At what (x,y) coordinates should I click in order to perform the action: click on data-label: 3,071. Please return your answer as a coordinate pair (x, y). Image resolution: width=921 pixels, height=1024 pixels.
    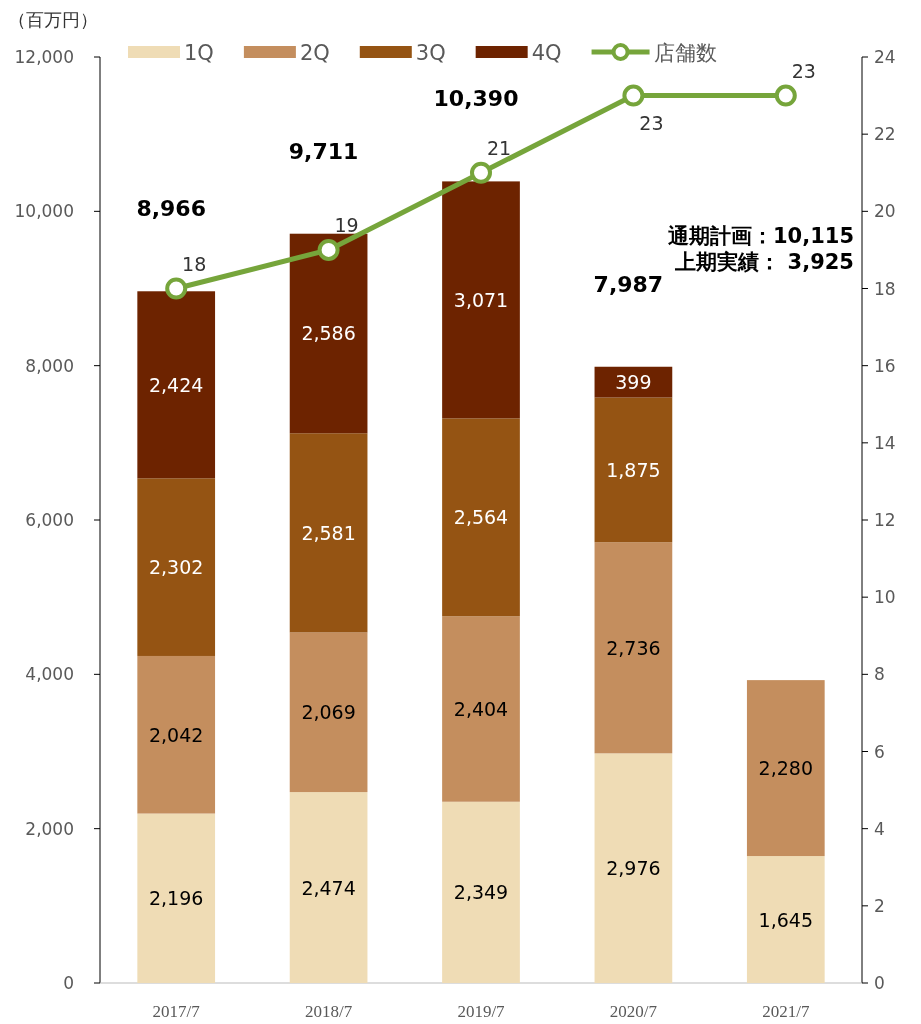
    Looking at the image, I should click on (481, 299).